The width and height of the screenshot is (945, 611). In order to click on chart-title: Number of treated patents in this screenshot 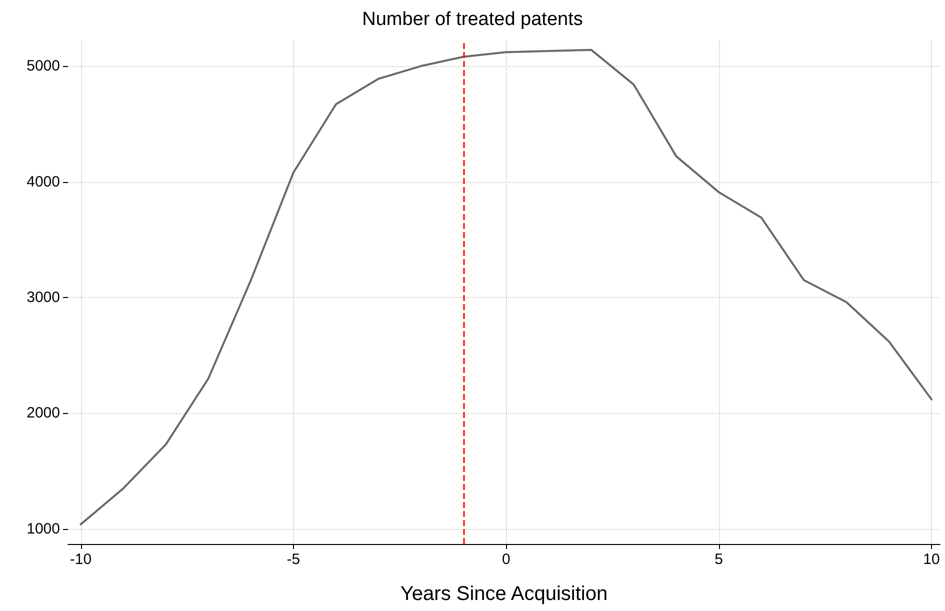, I will do `click(472, 19)`.